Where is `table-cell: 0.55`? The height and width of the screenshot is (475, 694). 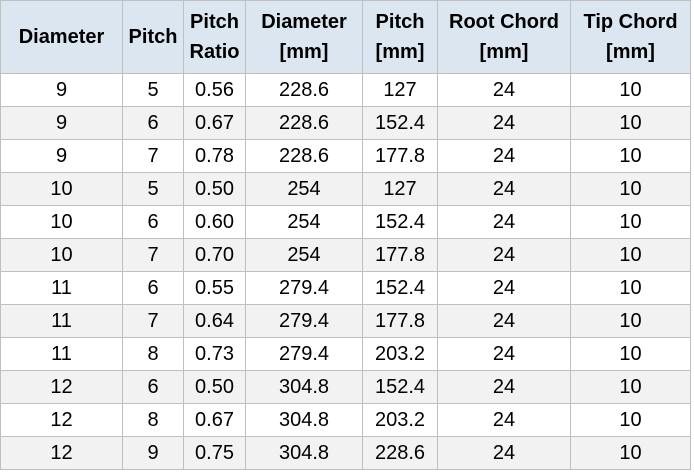 table-cell: 0.55 is located at coordinates (214, 288).